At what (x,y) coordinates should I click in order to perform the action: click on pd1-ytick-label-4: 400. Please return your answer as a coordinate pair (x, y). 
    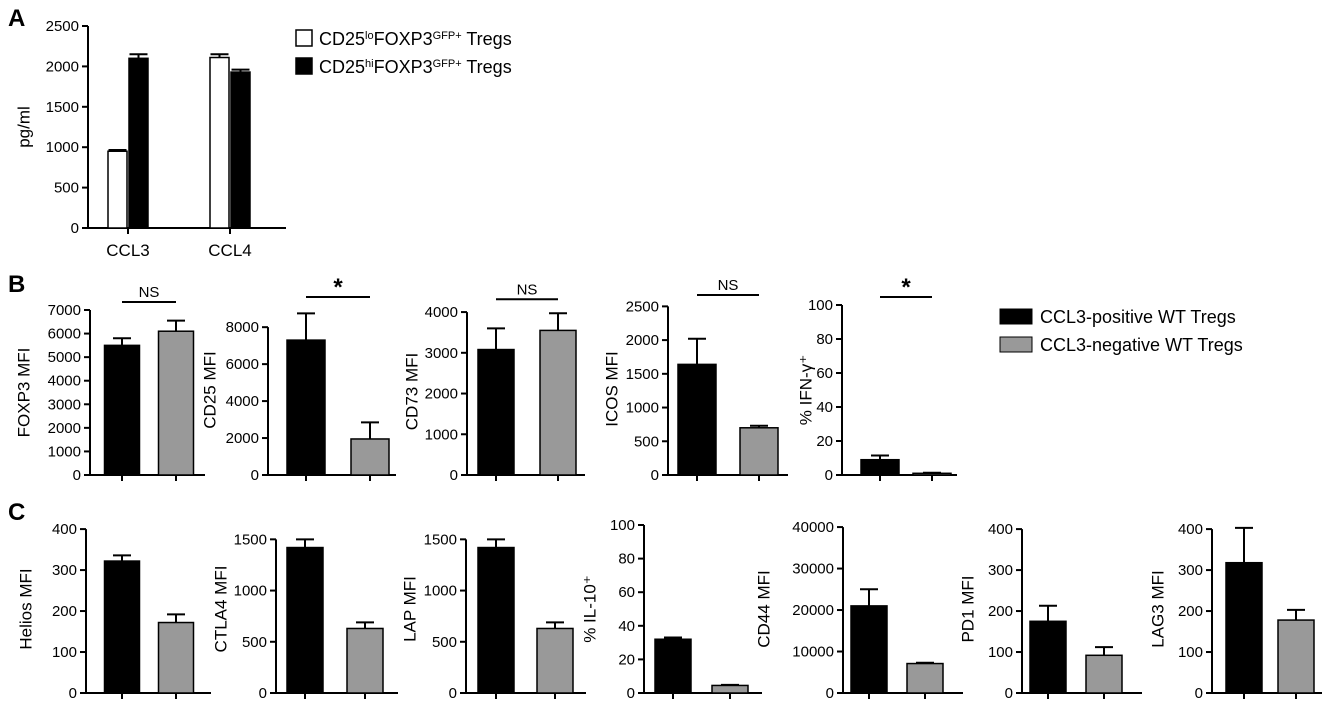
    Looking at the image, I should click on (1000, 529).